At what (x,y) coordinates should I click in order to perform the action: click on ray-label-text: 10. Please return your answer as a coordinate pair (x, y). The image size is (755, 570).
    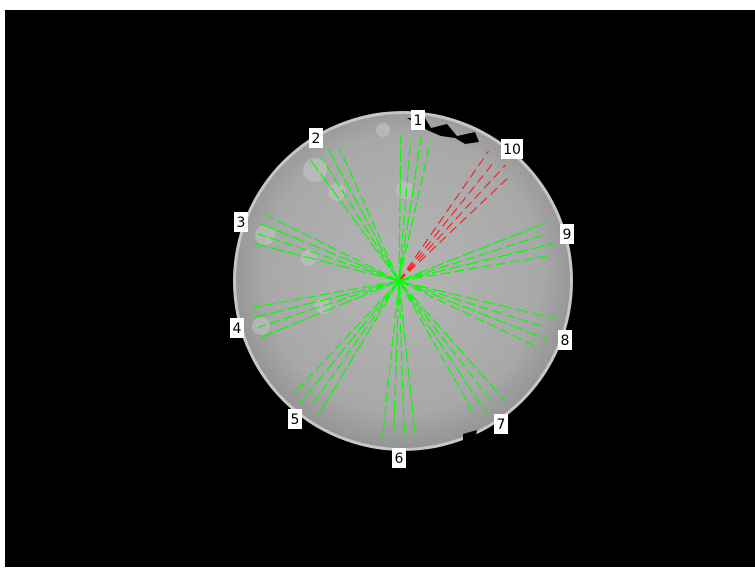
    Looking at the image, I should click on (512, 150).